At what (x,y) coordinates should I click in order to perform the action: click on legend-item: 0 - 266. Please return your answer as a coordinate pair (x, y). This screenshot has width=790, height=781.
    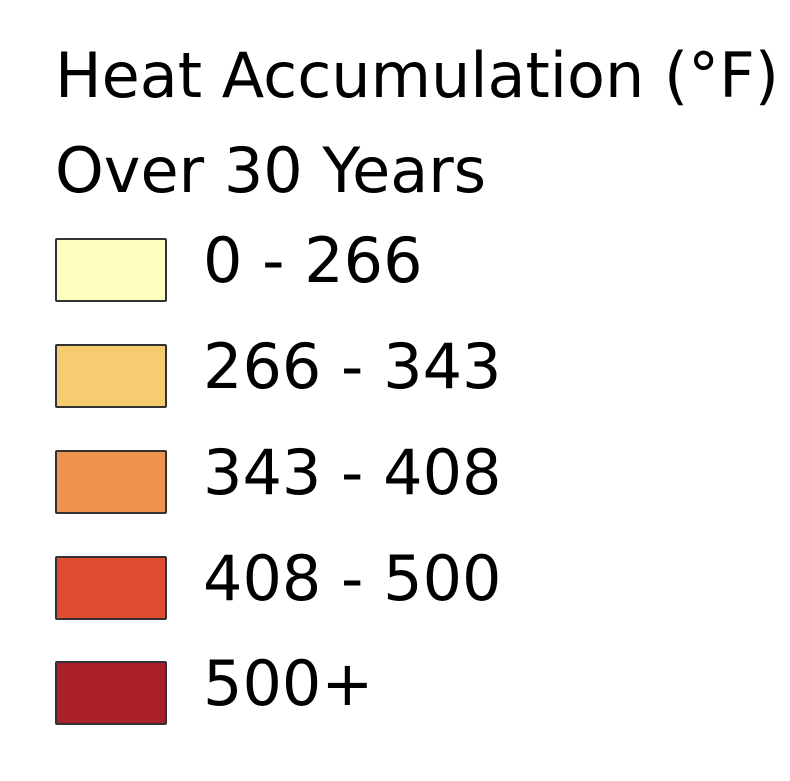
    Looking at the image, I should click on (405, 267).